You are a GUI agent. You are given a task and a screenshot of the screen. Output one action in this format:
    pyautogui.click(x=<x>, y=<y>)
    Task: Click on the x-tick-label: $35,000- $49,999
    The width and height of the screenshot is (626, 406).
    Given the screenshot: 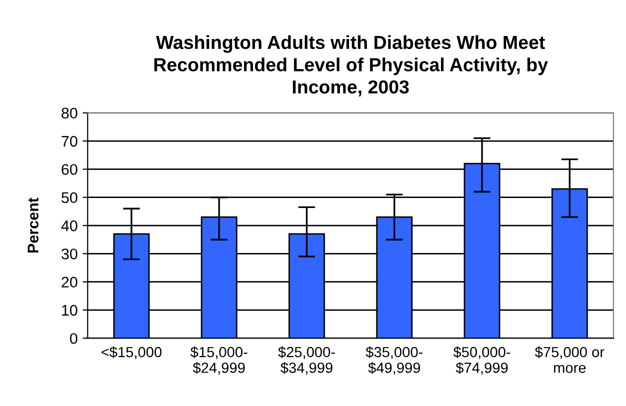 What is the action you would take?
    pyautogui.click(x=394, y=360)
    